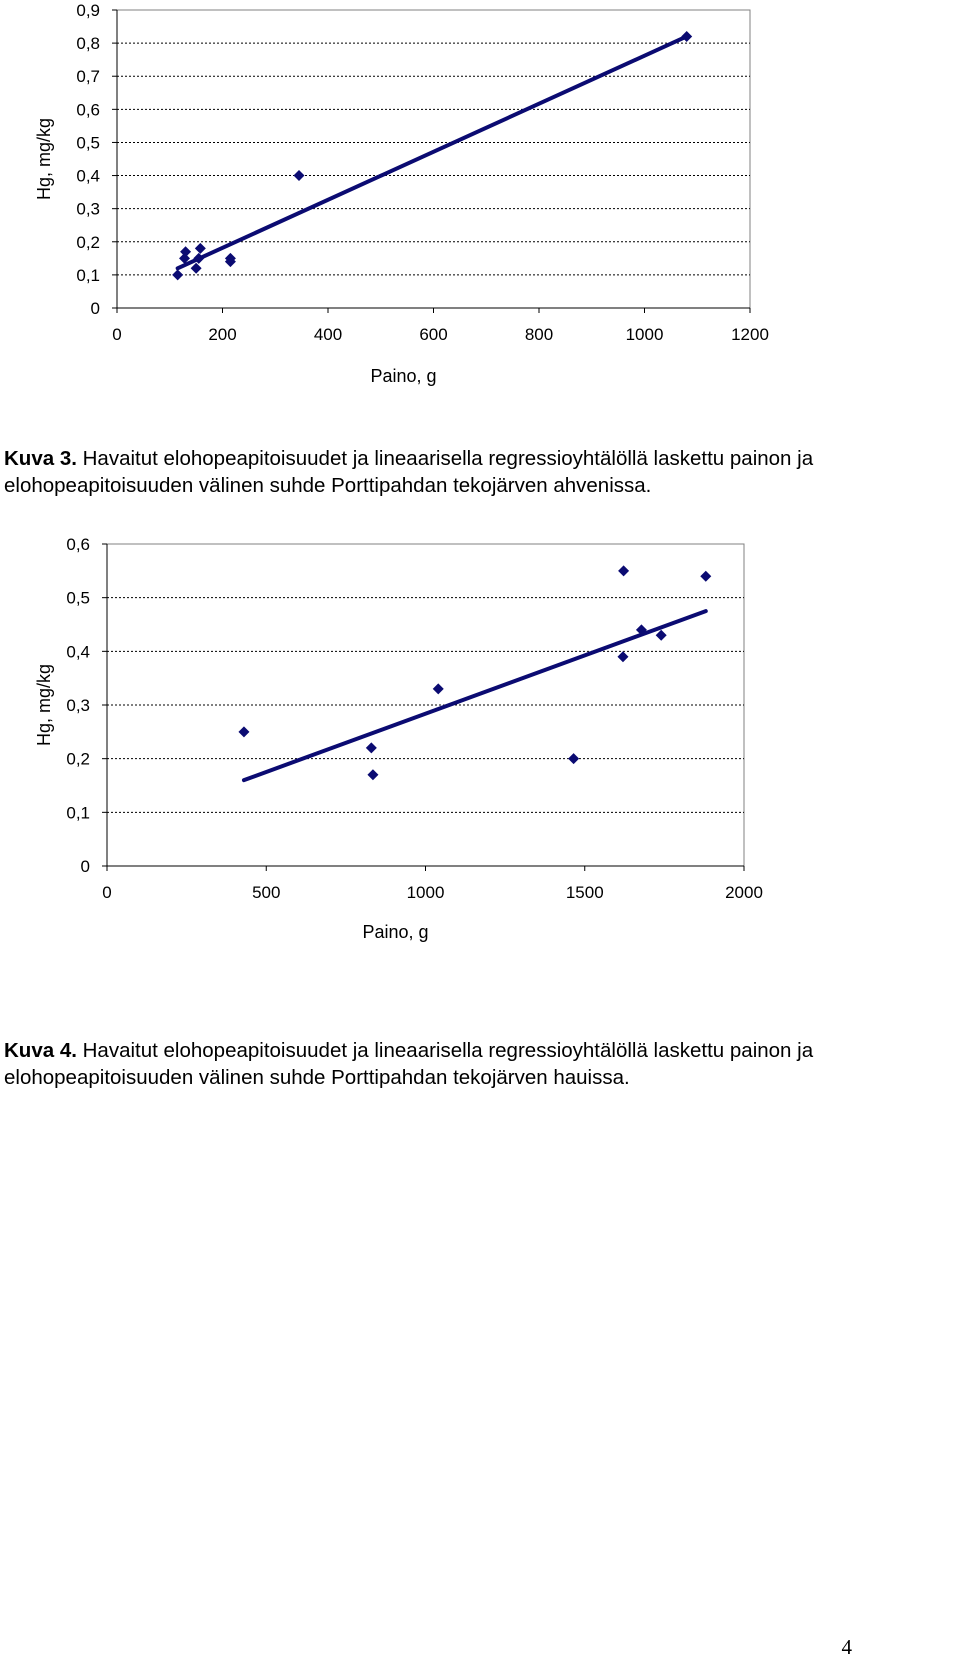 Image resolution: width=960 pixels, height=1662 pixels. I want to click on plot-frame, so click(433, 159).